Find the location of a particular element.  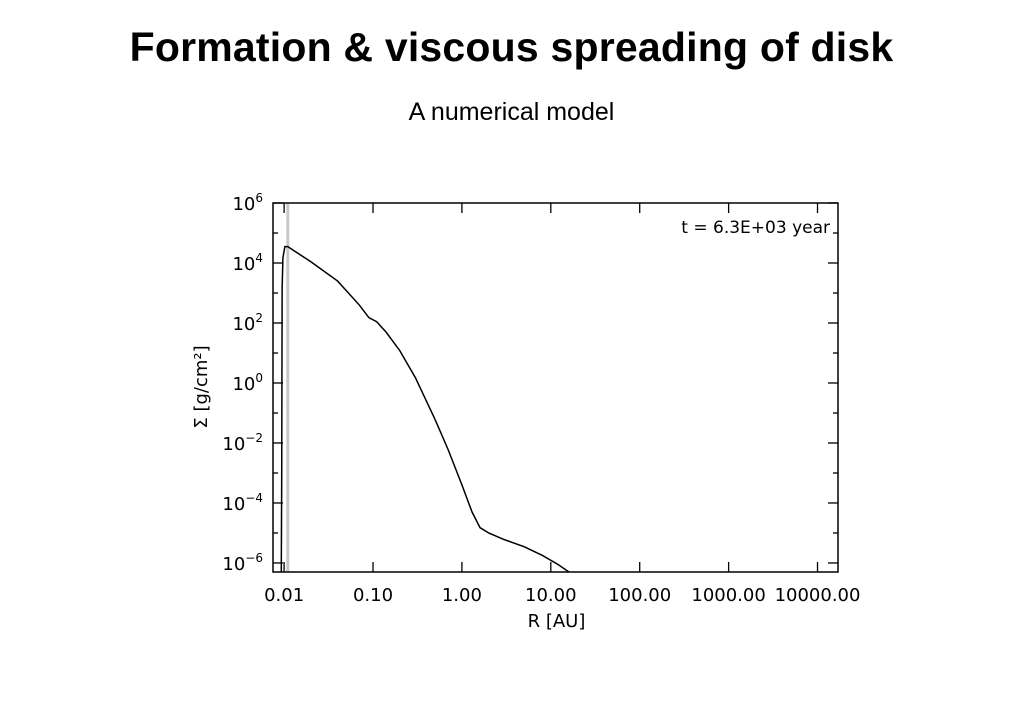

slide-subtitle: A numerical model is located at coordinates (511, 112).